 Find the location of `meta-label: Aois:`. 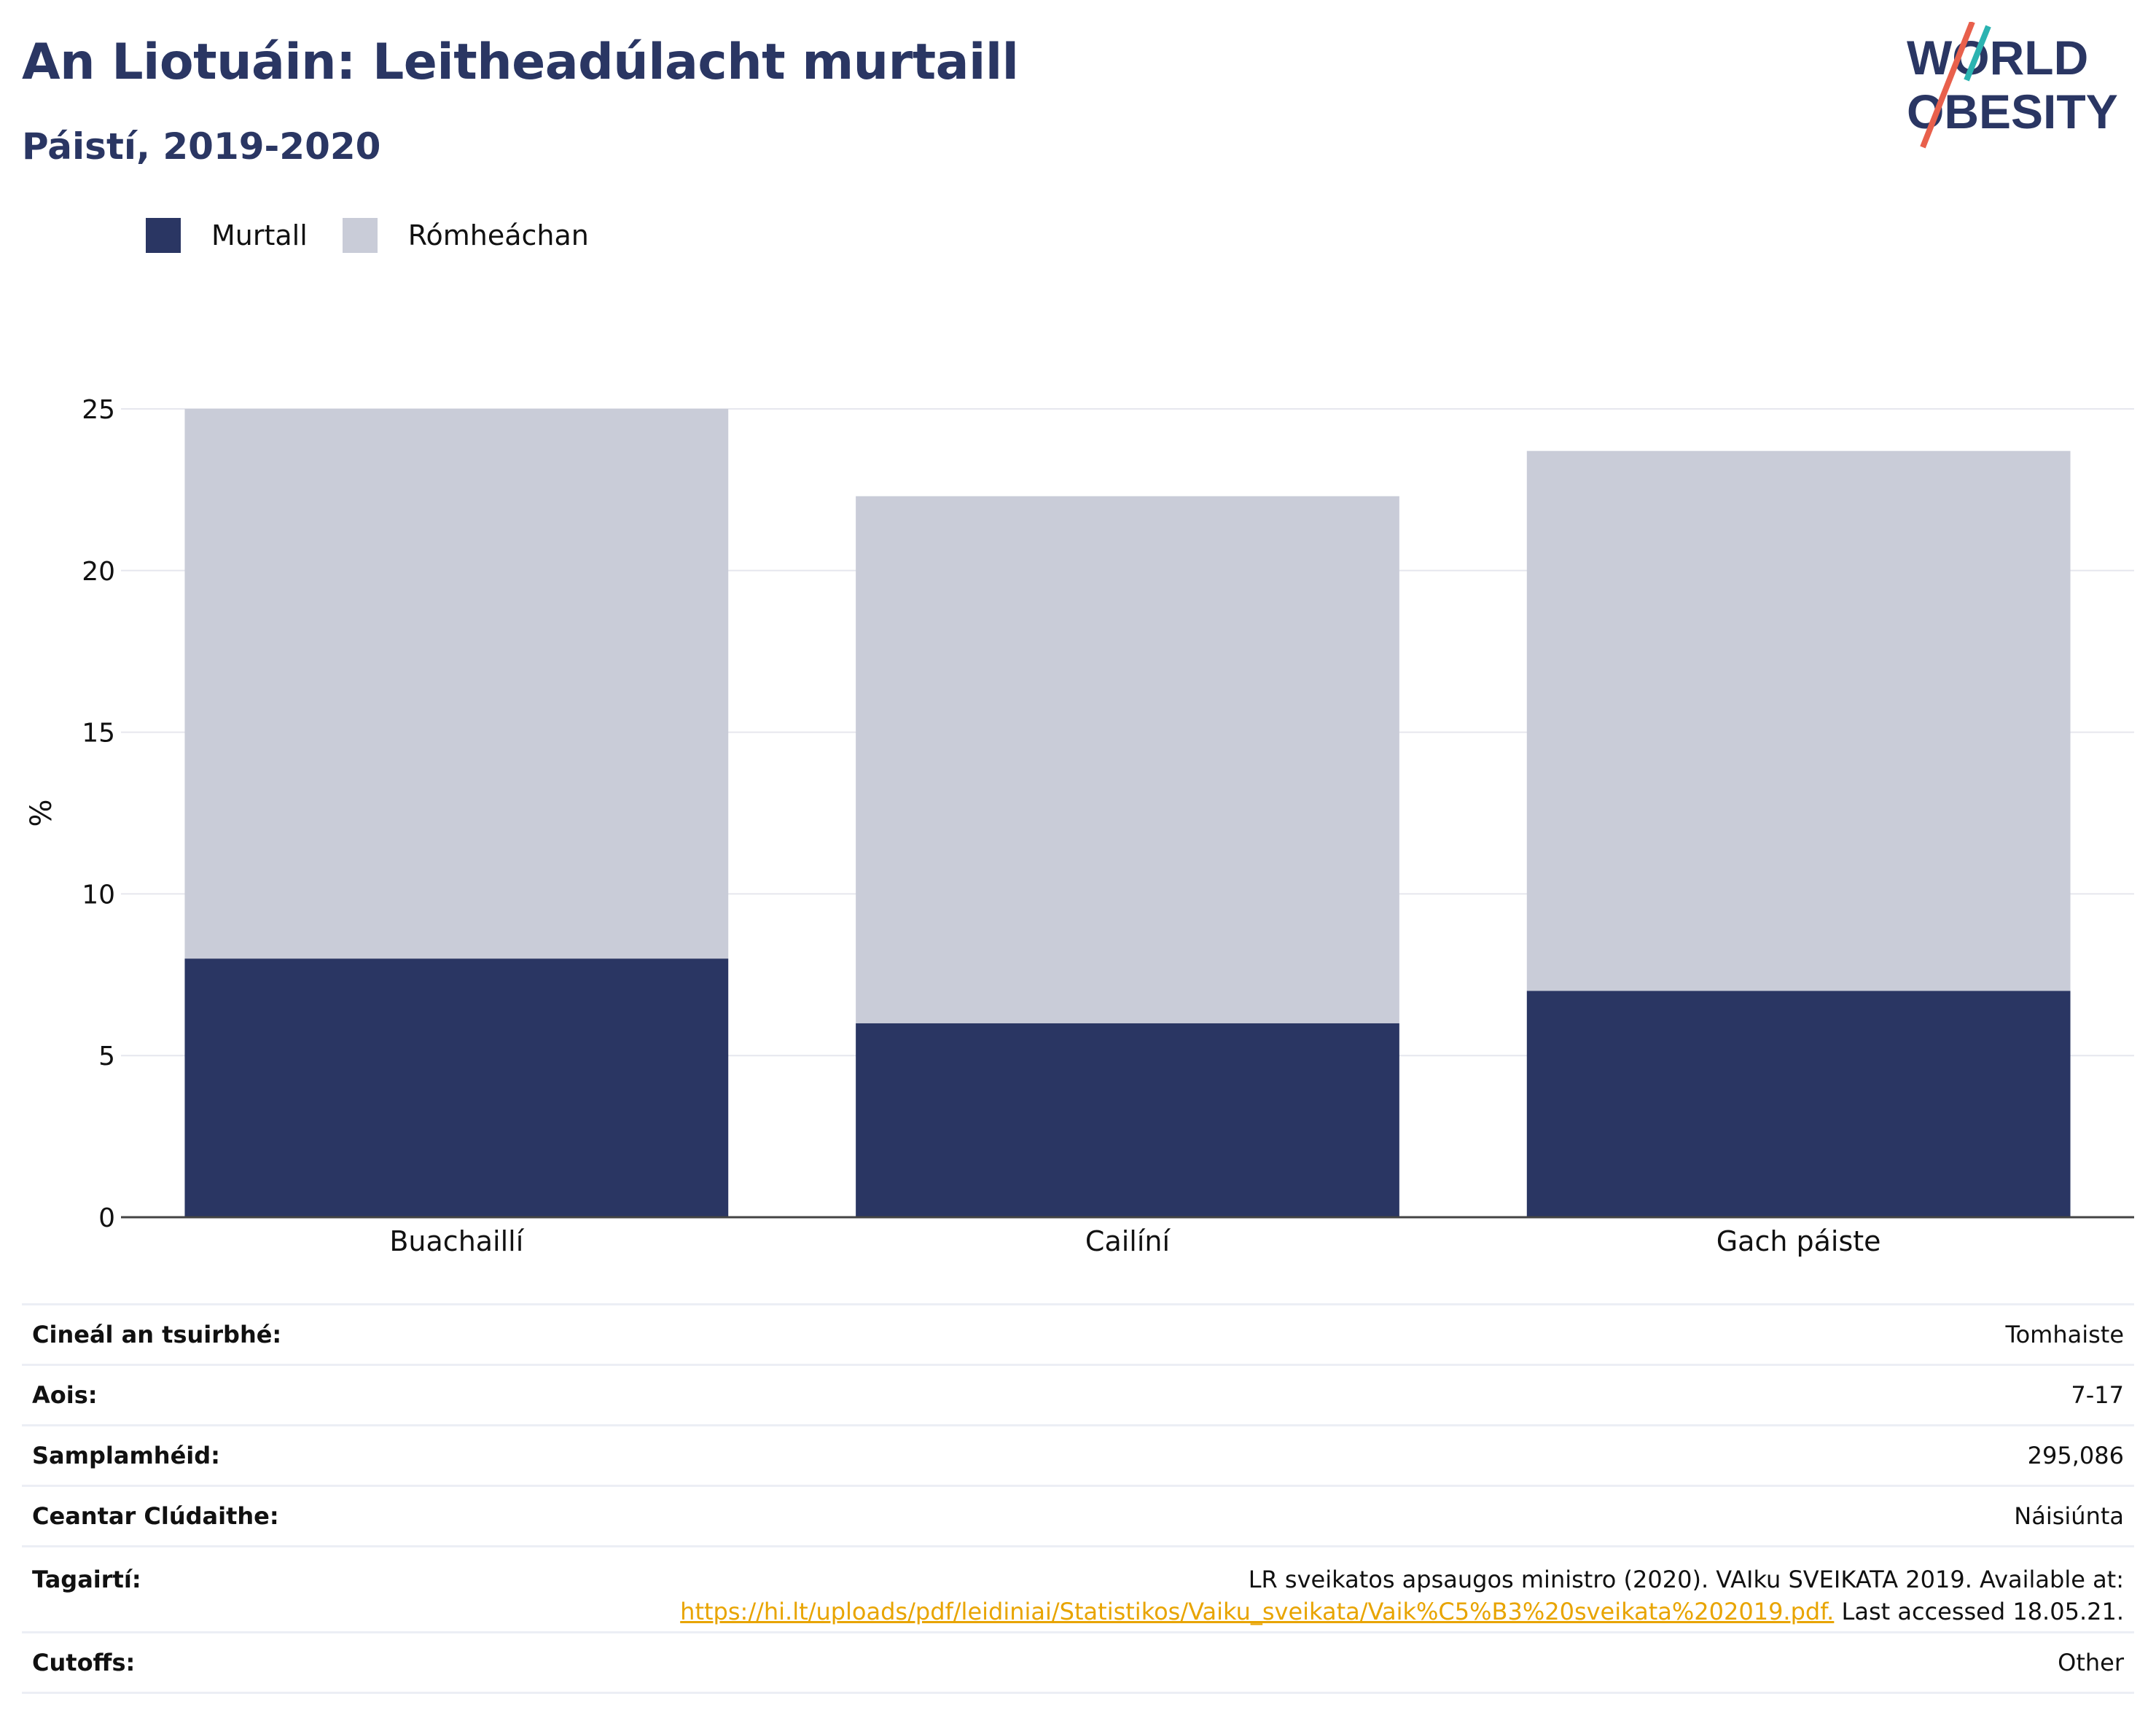

meta-label: Aois: is located at coordinates (65, 1395).